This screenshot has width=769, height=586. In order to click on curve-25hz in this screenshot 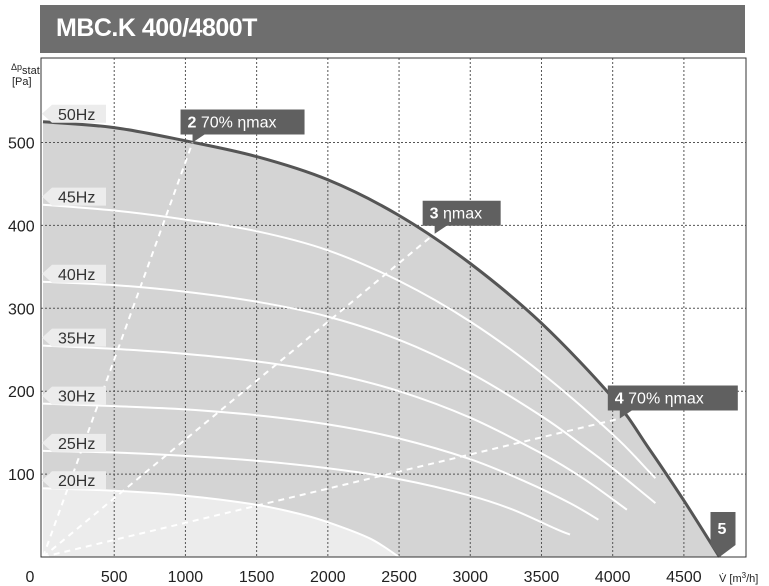, I will do `click(306, 492)`.